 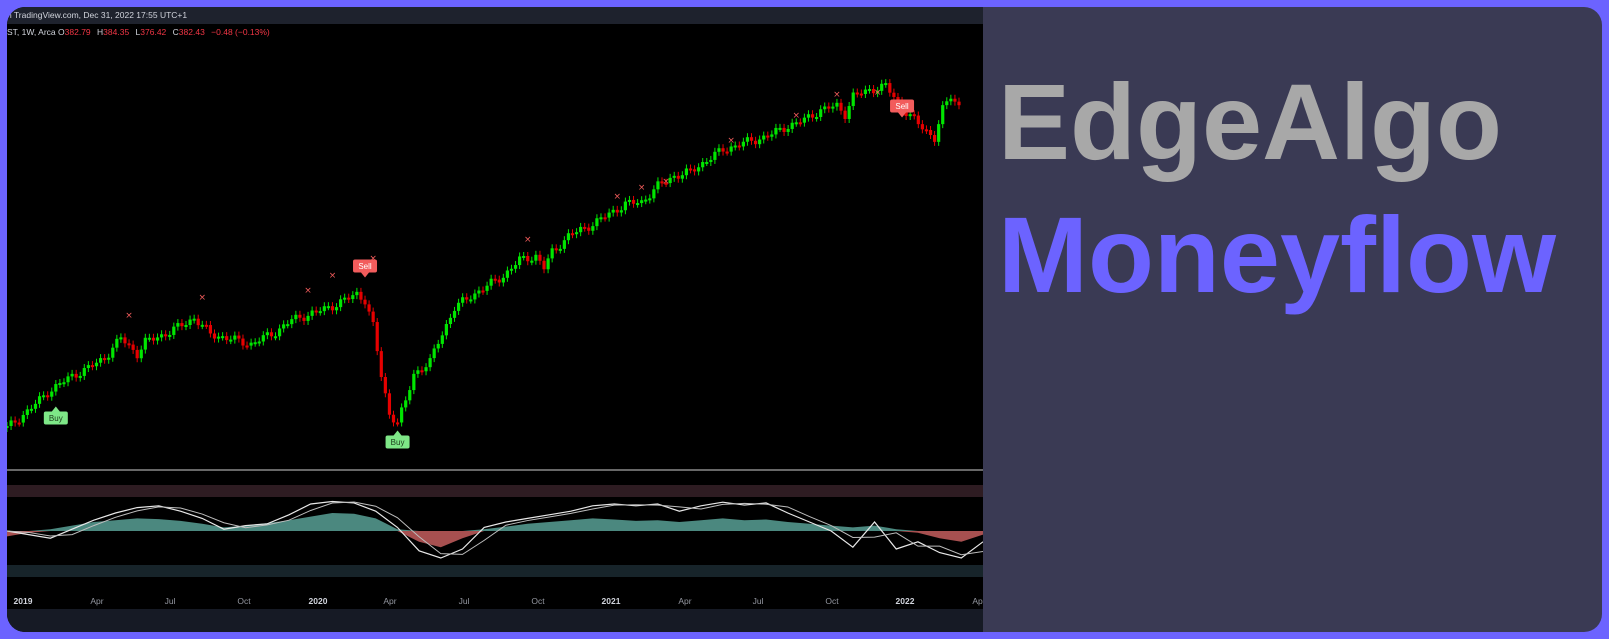 I want to click on time-axis-tick: Apr, so click(x=96, y=601).